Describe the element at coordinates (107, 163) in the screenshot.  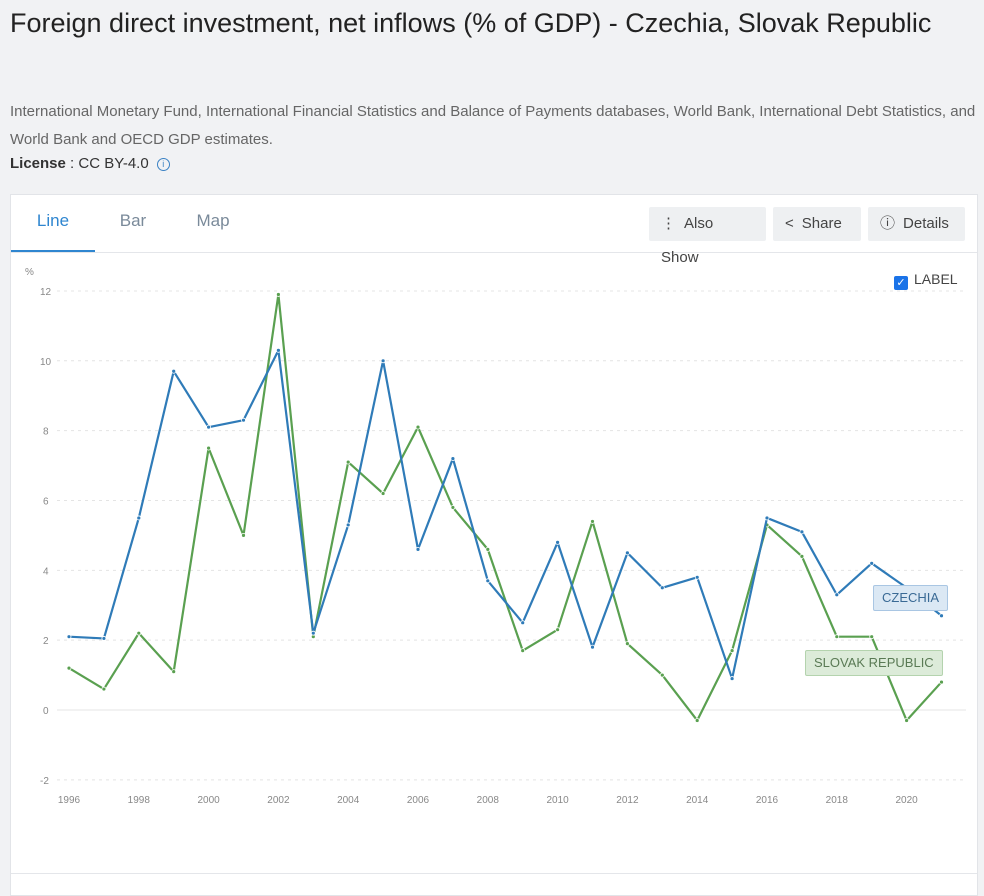
I see `license-value: : CC BY-4.0` at that location.